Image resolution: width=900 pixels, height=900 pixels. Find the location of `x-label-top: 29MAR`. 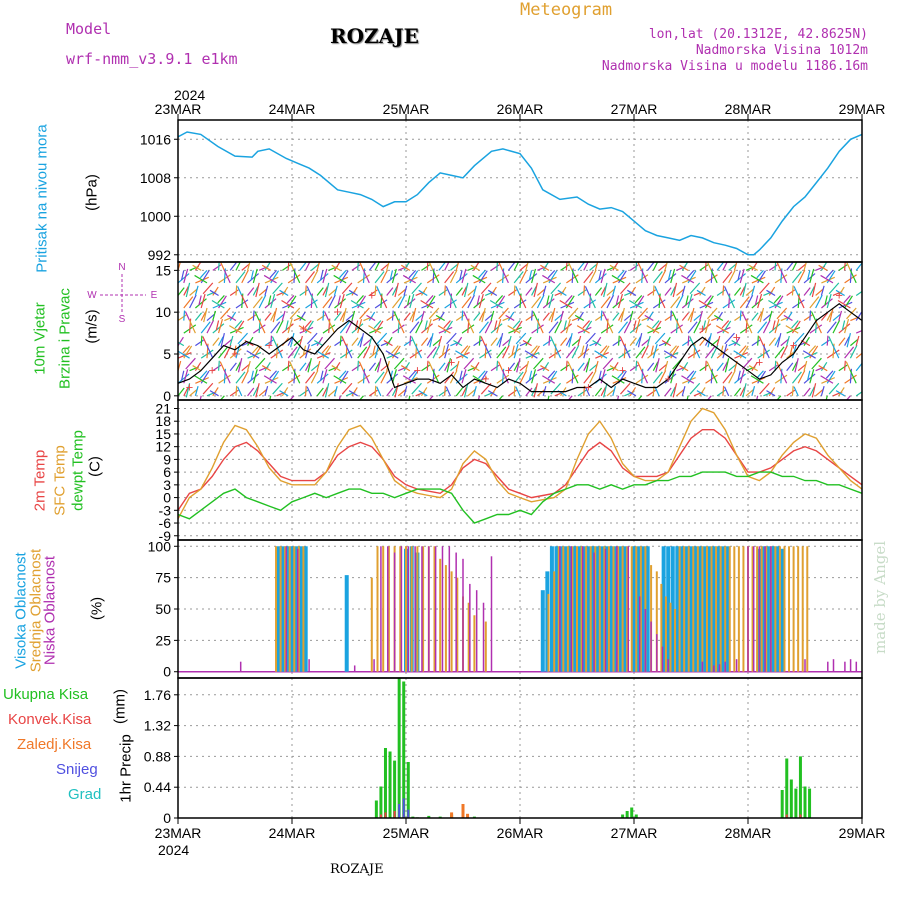

x-label-top: 29MAR is located at coordinates (862, 109).